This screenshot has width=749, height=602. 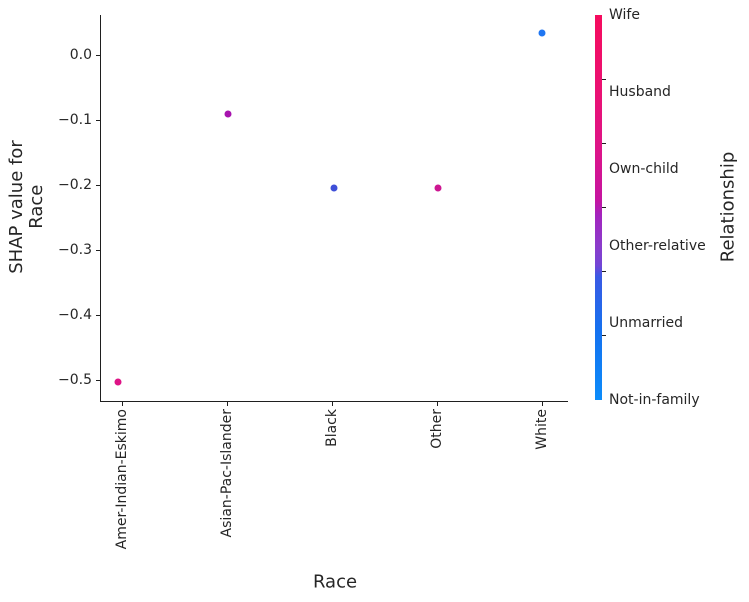 What do you see at coordinates (335, 582) in the screenshot?
I see `x-axis-label: Race` at bounding box center [335, 582].